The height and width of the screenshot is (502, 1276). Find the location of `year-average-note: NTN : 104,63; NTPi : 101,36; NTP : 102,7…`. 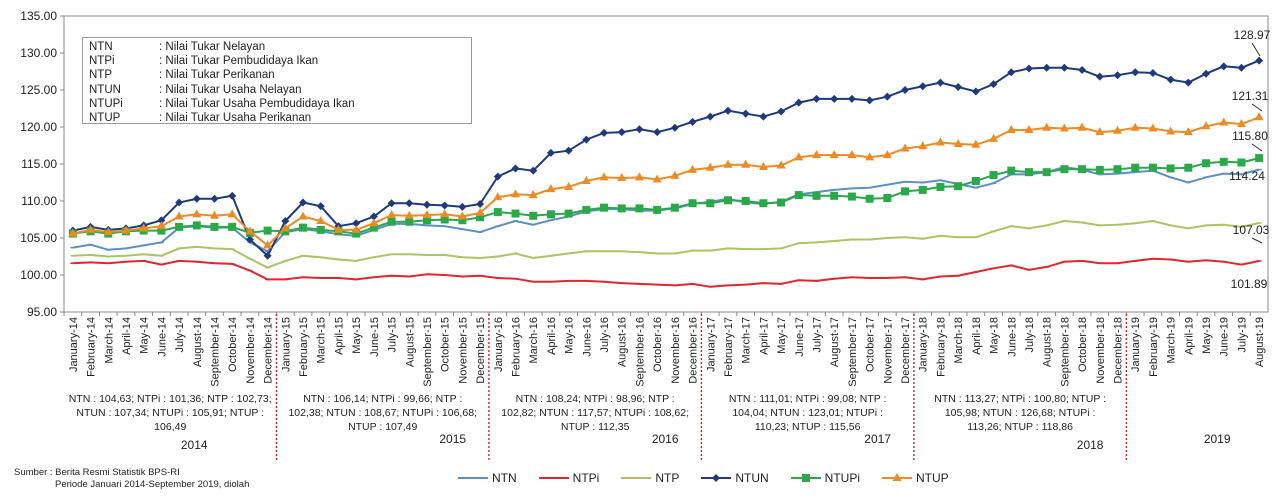

year-average-note: NTN : 104,63; NTPi : 101,36; NTP : 102,7… is located at coordinates (170, 399).